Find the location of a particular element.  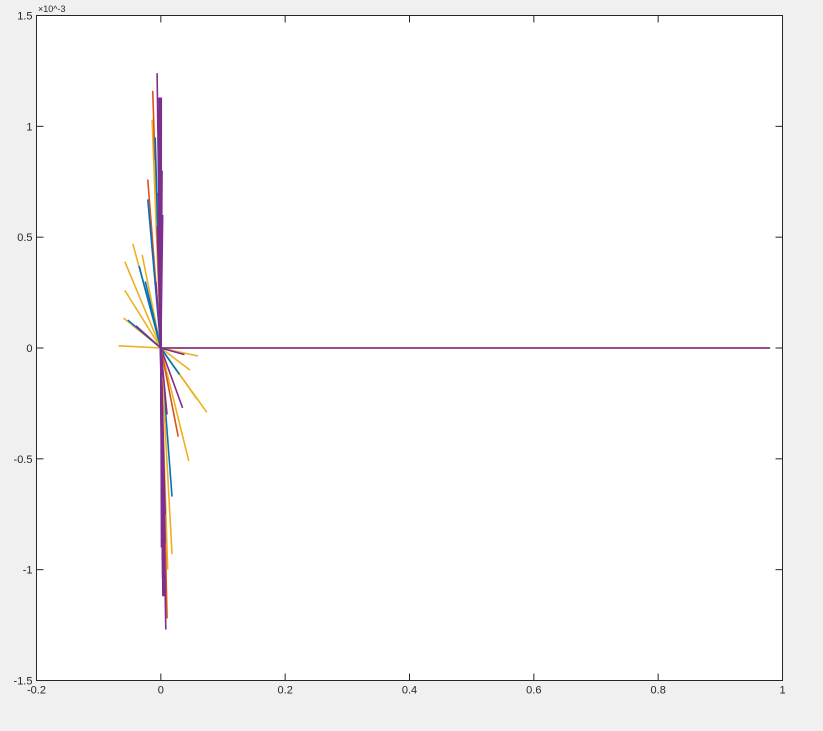

x-tick-label: 0.6 is located at coordinates (533, 691).